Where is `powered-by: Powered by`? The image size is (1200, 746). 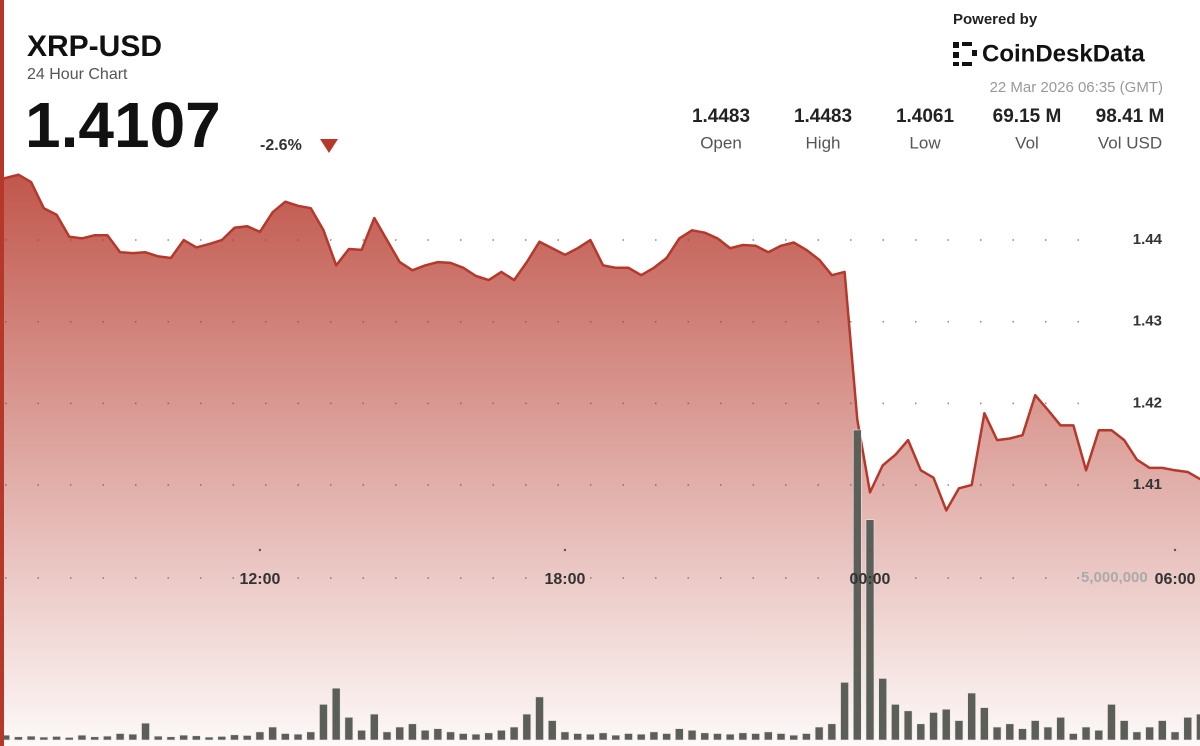
powered-by: Powered by is located at coordinates (995, 19).